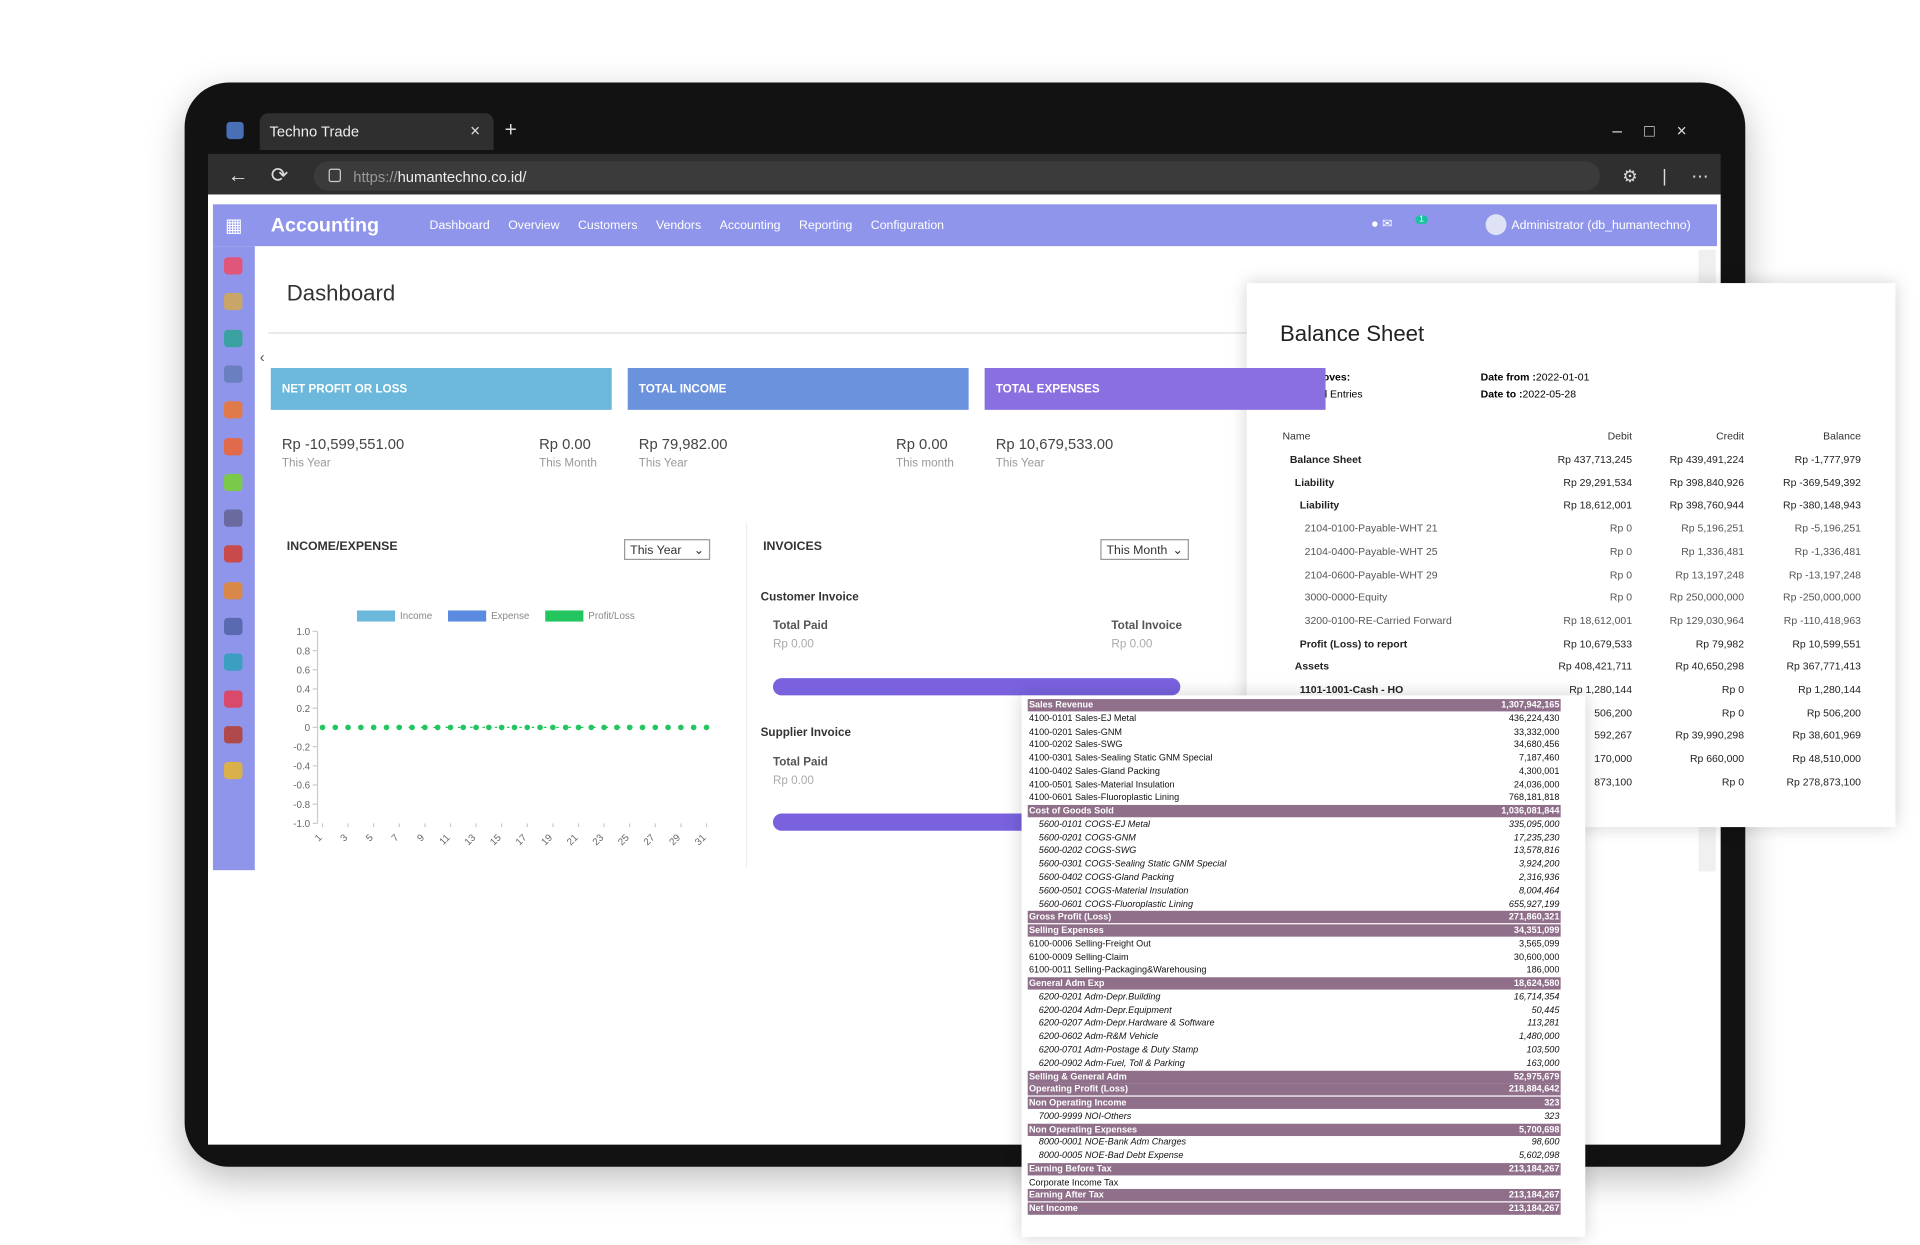 This screenshot has width=1920, height=1245. Describe the element at coordinates (701, 841) in the screenshot. I see `x-tick-label: 31` at that location.